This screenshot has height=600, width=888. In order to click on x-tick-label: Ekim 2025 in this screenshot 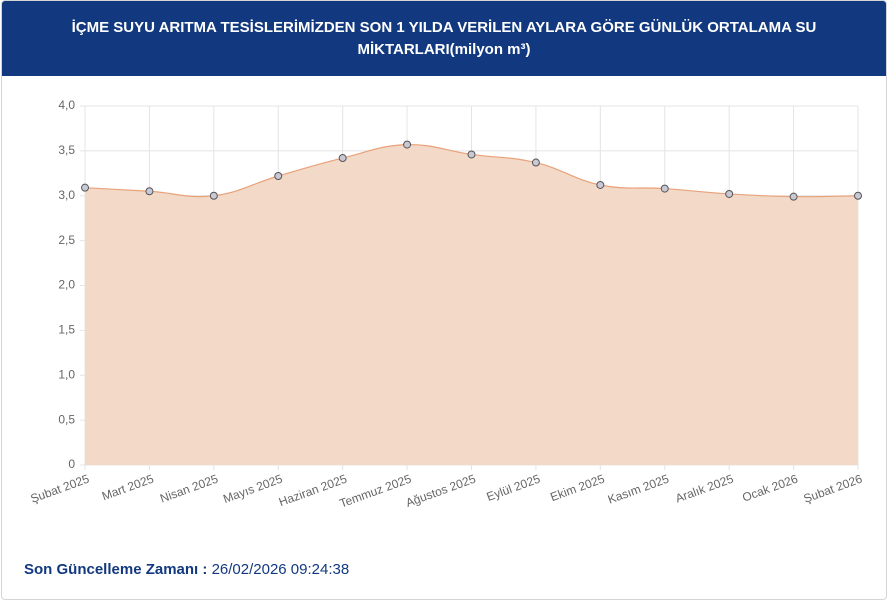, I will do `click(577, 488)`.